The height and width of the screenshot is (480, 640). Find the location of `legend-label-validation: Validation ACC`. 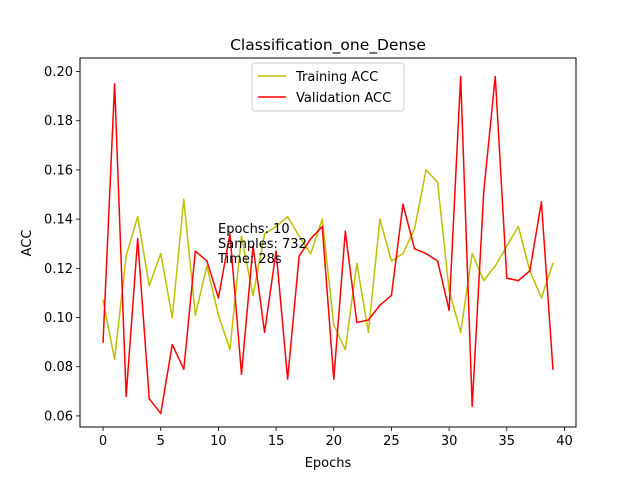

legend-label-validation: Validation ACC is located at coordinates (343, 98).